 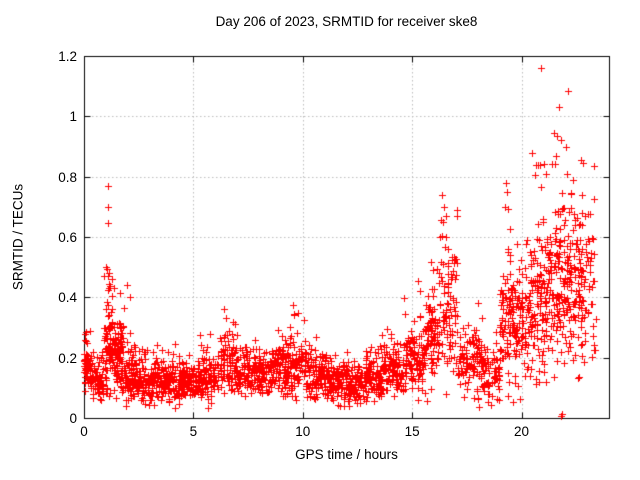 I want to click on x-tick-label: 0, so click(x=84, y=431).